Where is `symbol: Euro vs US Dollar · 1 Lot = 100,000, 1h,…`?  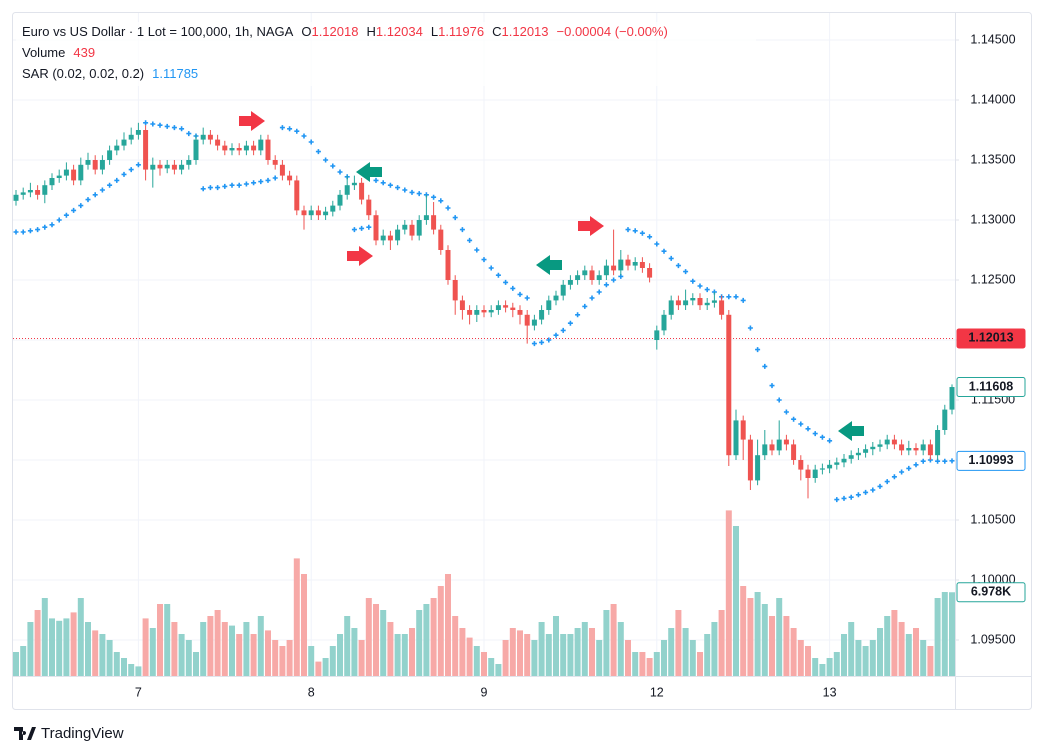
symbol: Euro vs US Dollar · 1 Lot = 100,000, 1h,… is located at coordinates (158, 31).